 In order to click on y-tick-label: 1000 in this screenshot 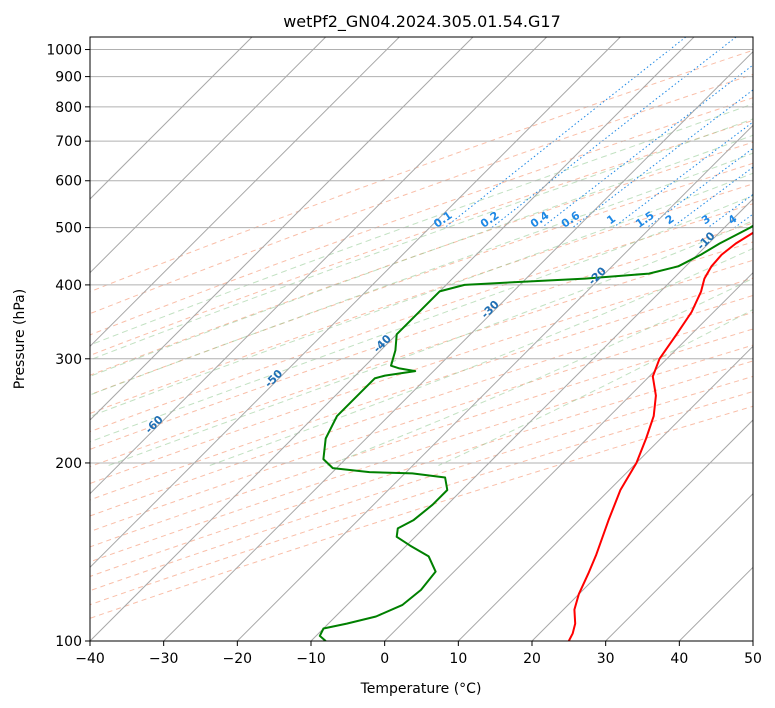, I will do `click(64, 51)`.